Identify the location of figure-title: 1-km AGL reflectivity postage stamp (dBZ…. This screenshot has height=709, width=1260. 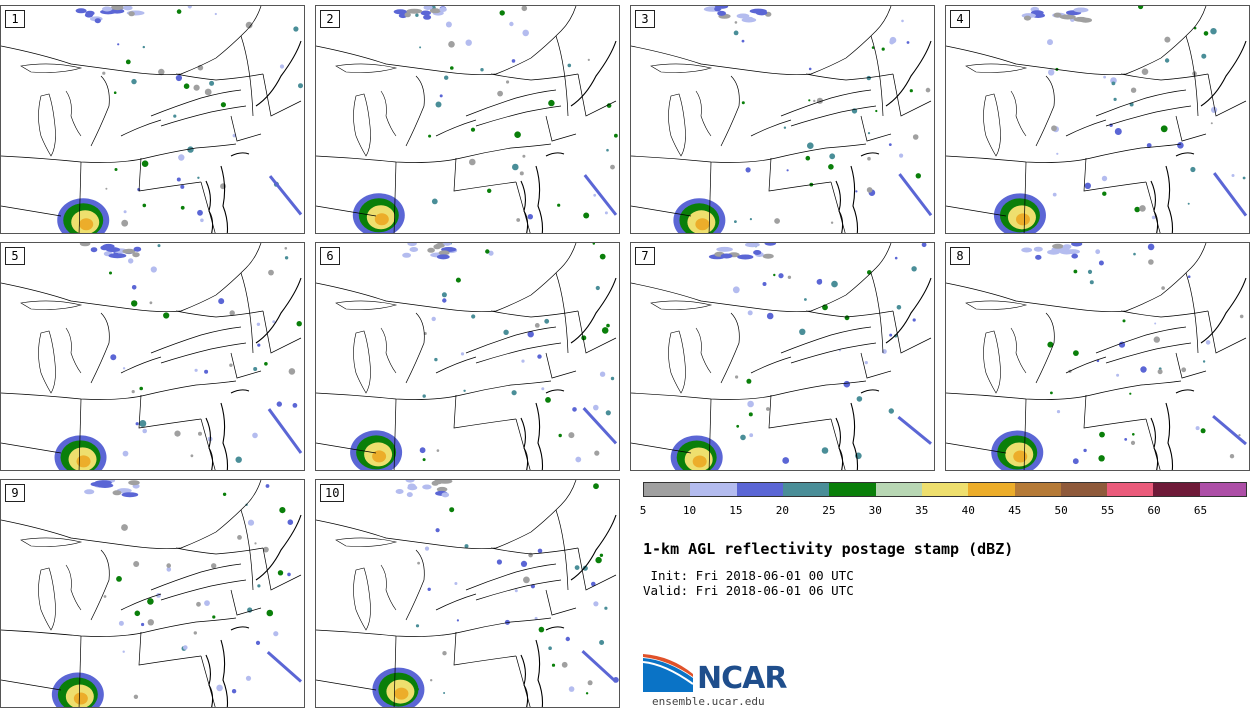
(828, 549).